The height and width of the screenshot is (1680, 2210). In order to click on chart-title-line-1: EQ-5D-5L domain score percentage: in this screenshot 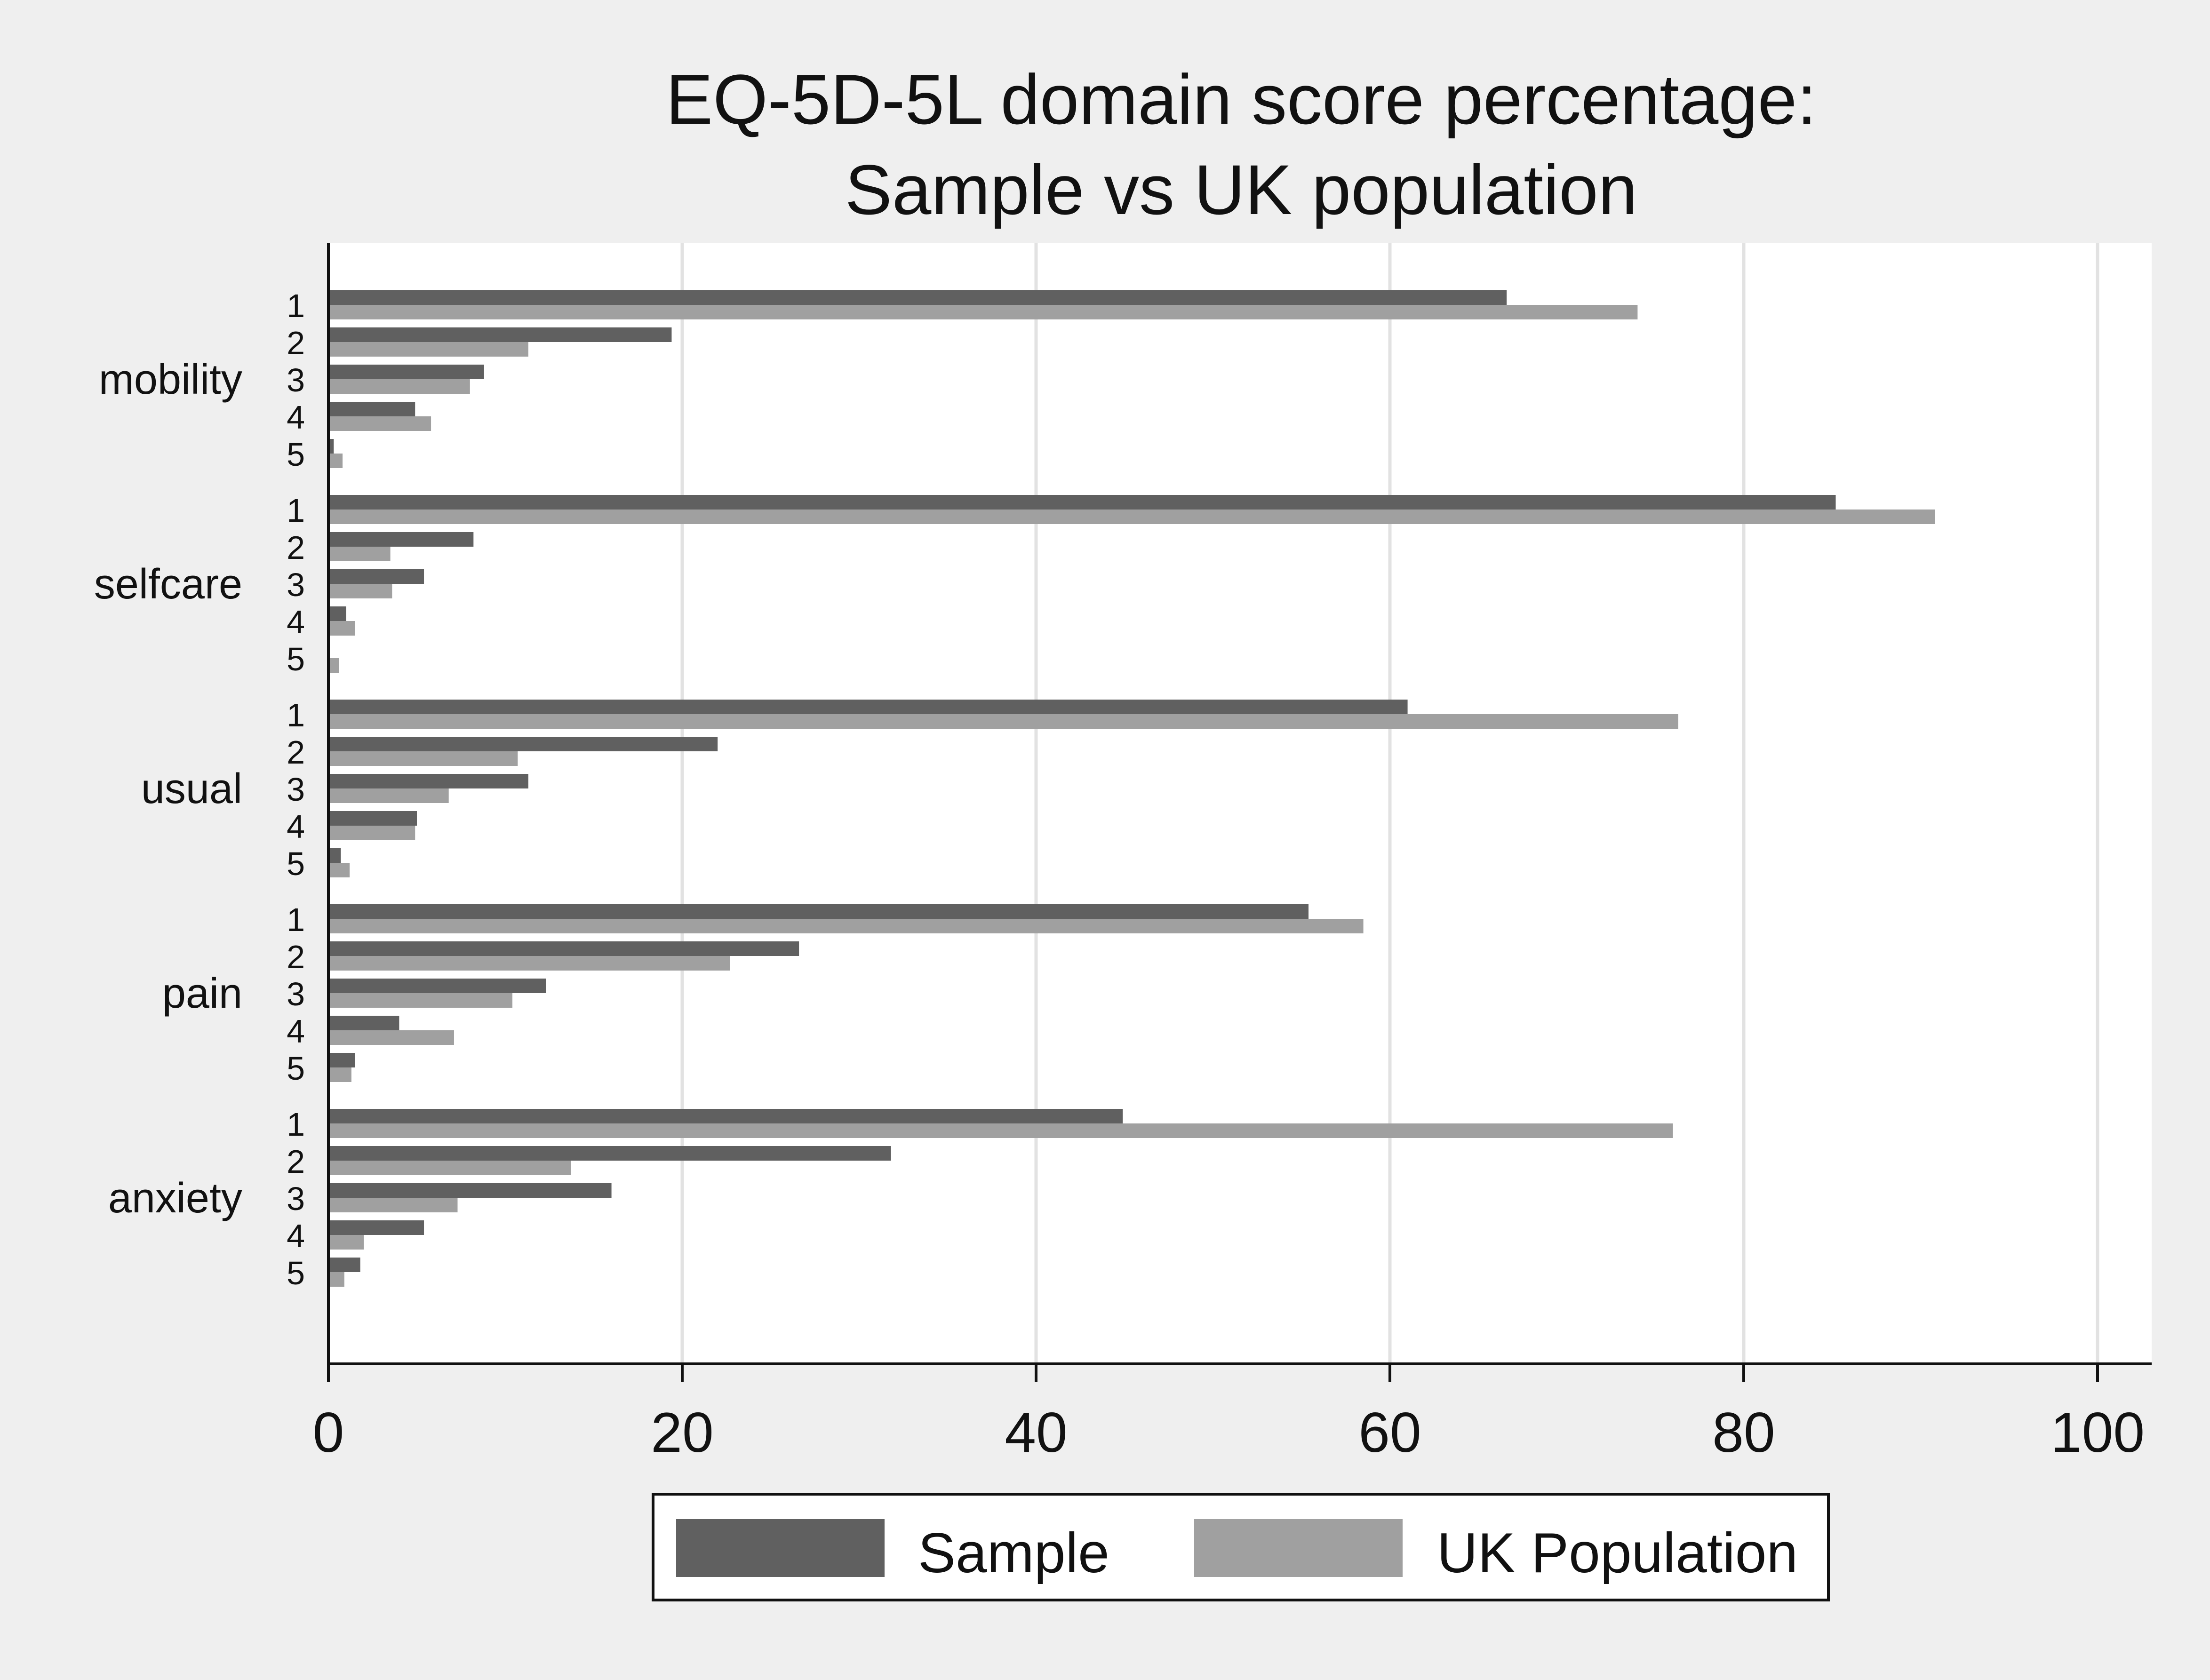, I will do `click(1241, 99)`.